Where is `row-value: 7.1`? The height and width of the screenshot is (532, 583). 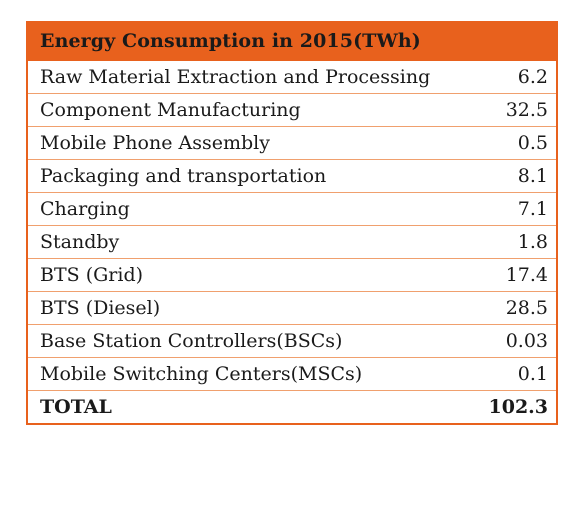
row-value: 7.1 is located at coordinates (517, 209).